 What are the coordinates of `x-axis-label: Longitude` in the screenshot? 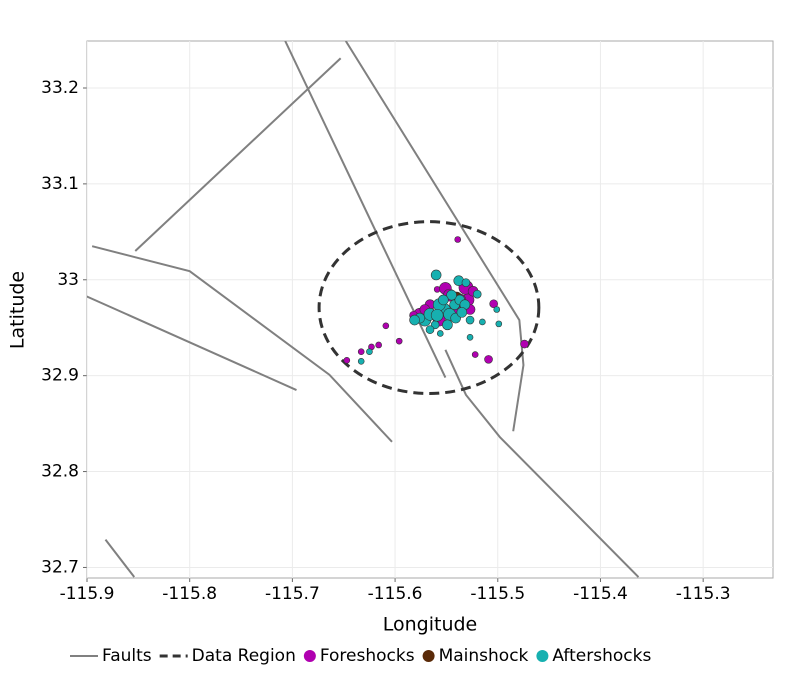 It's located at (430, 625).